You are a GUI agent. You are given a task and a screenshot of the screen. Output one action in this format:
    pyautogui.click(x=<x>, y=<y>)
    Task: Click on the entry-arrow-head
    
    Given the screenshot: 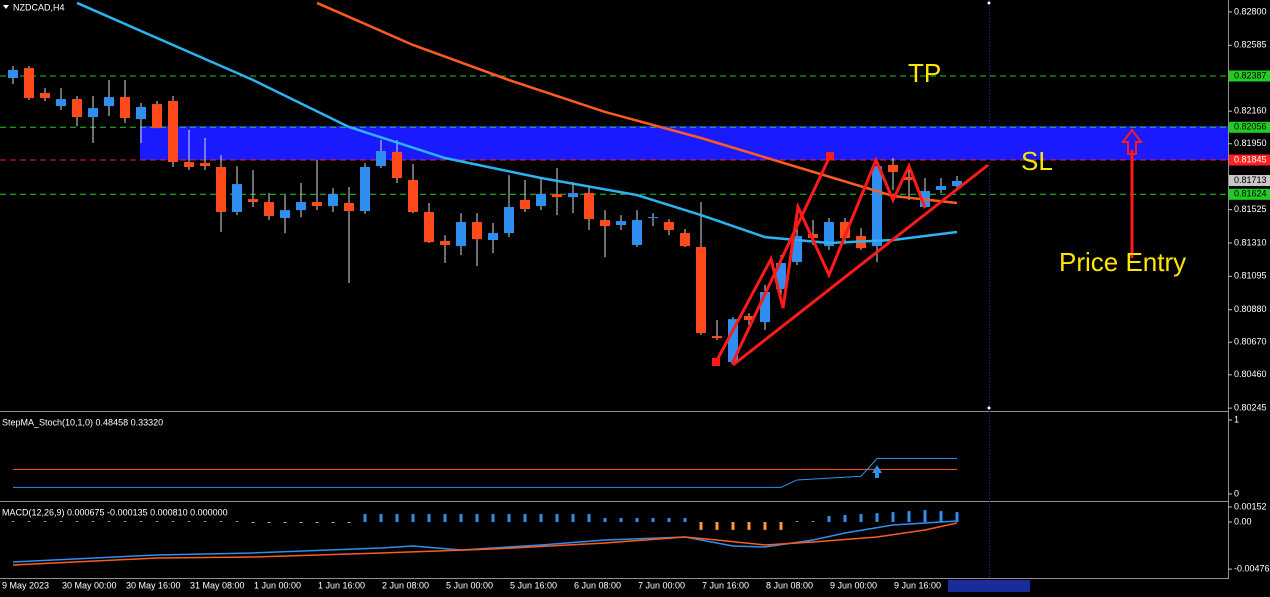 What is the action you would take?
    pyautogui.click(x=1132, y=141)
    